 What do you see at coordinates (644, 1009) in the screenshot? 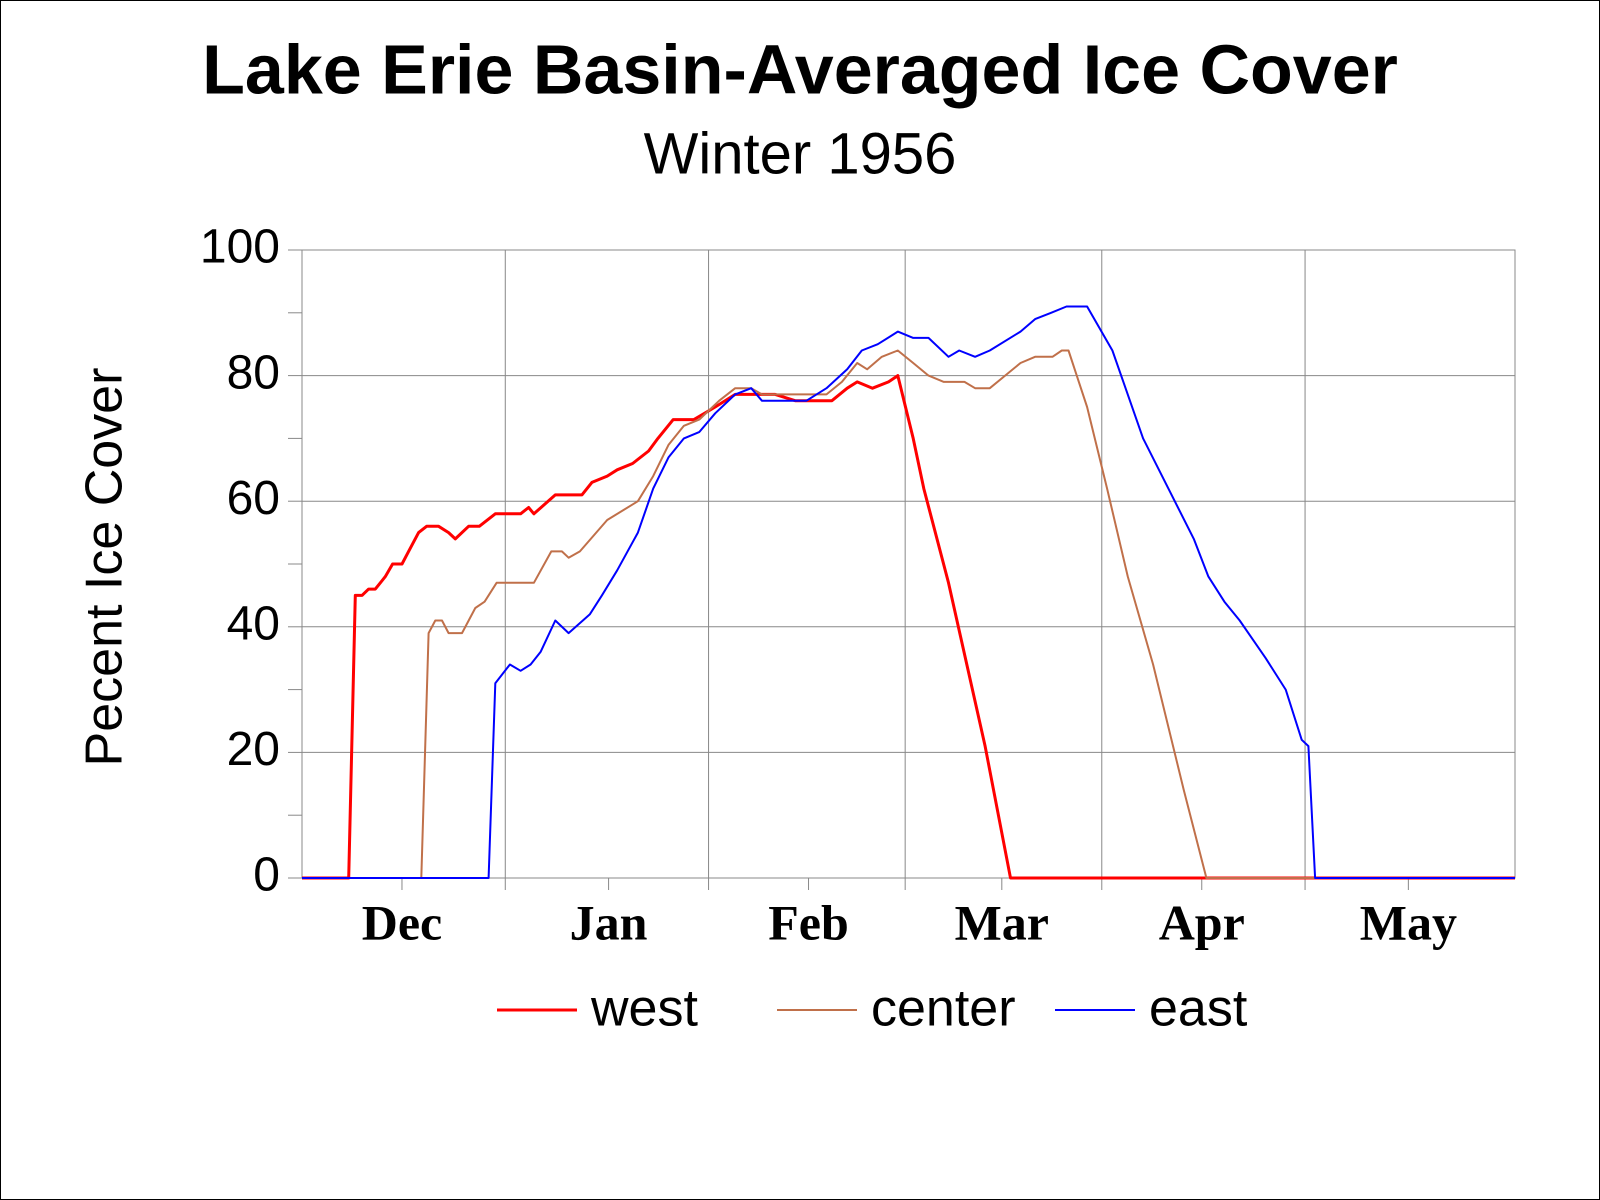
I see `legend-label: west` at bounding box center [644, 1009].